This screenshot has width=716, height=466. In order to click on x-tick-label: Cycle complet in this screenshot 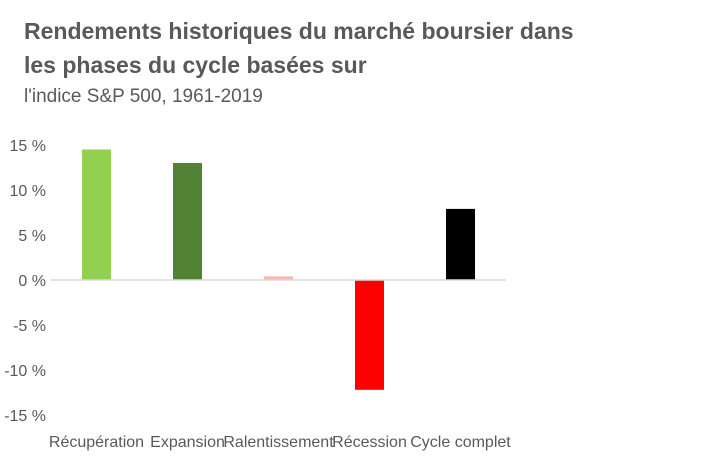, I will do `click(460, 442)`.